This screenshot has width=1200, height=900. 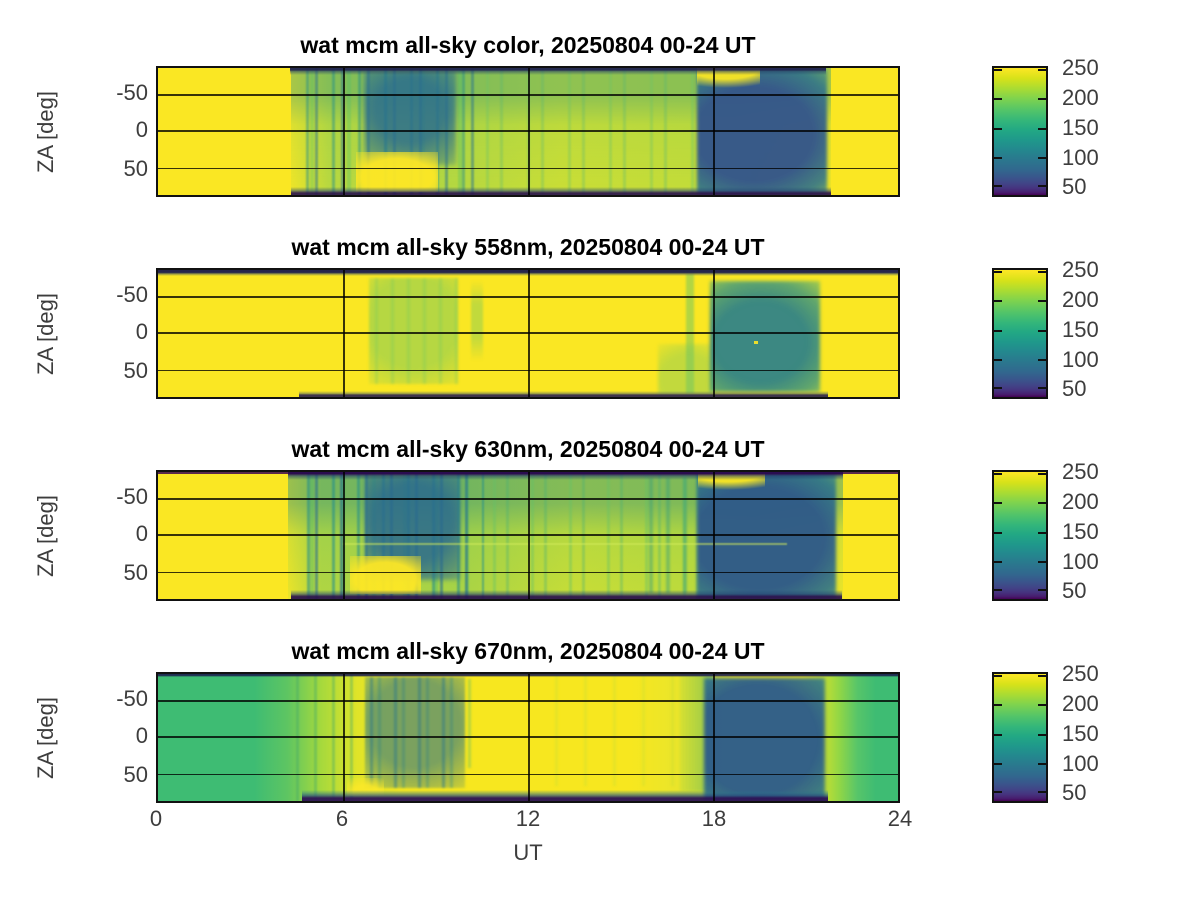 I want to click on panel4-ytick-50: 50, so click(x=135, y=774).